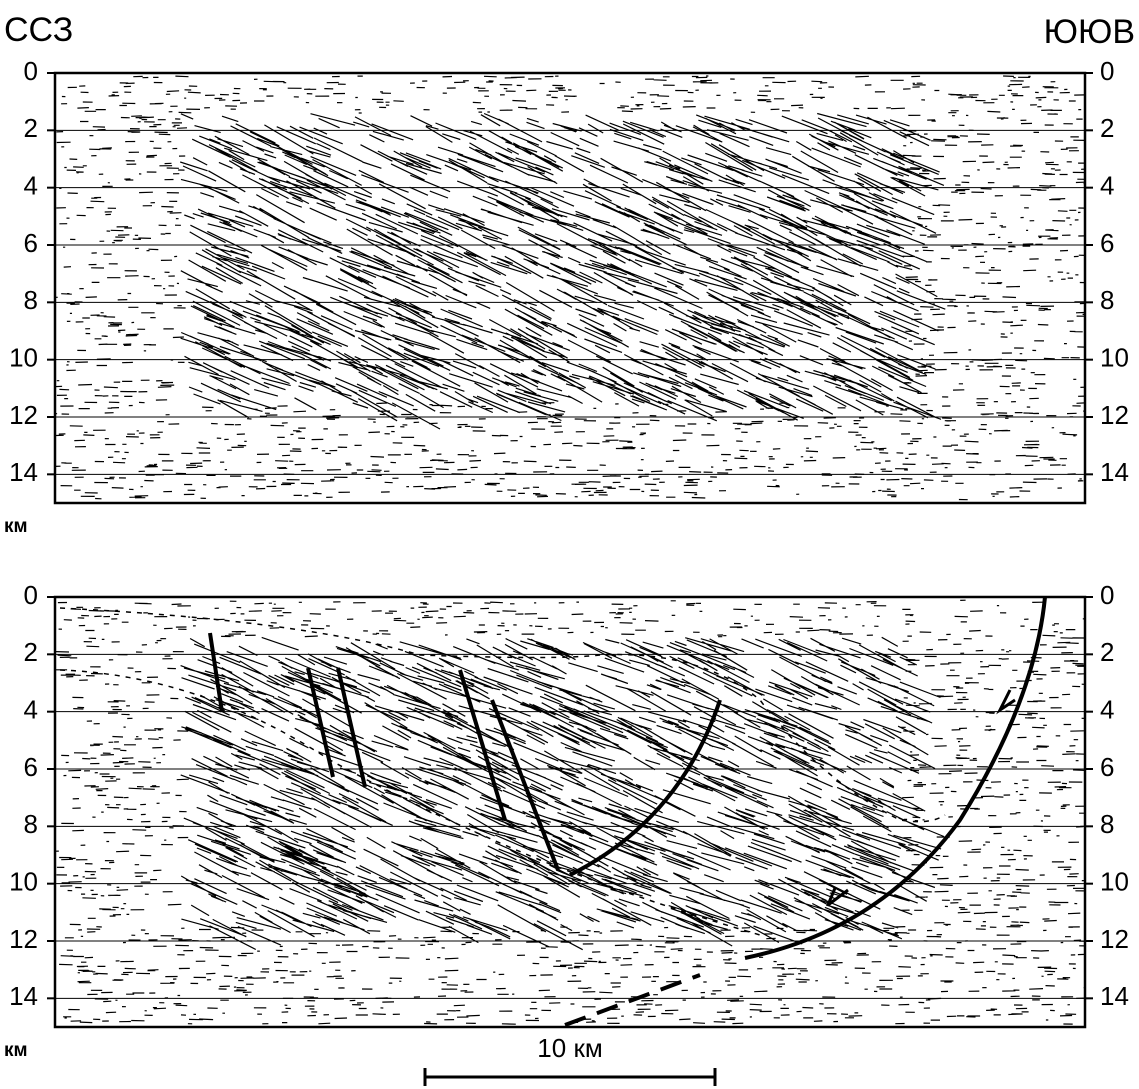  What do you see at coordinates (1089, 32) in the screenshot?
I see `right-direction: ЮЮВ` at bounding box center [1089, 32].